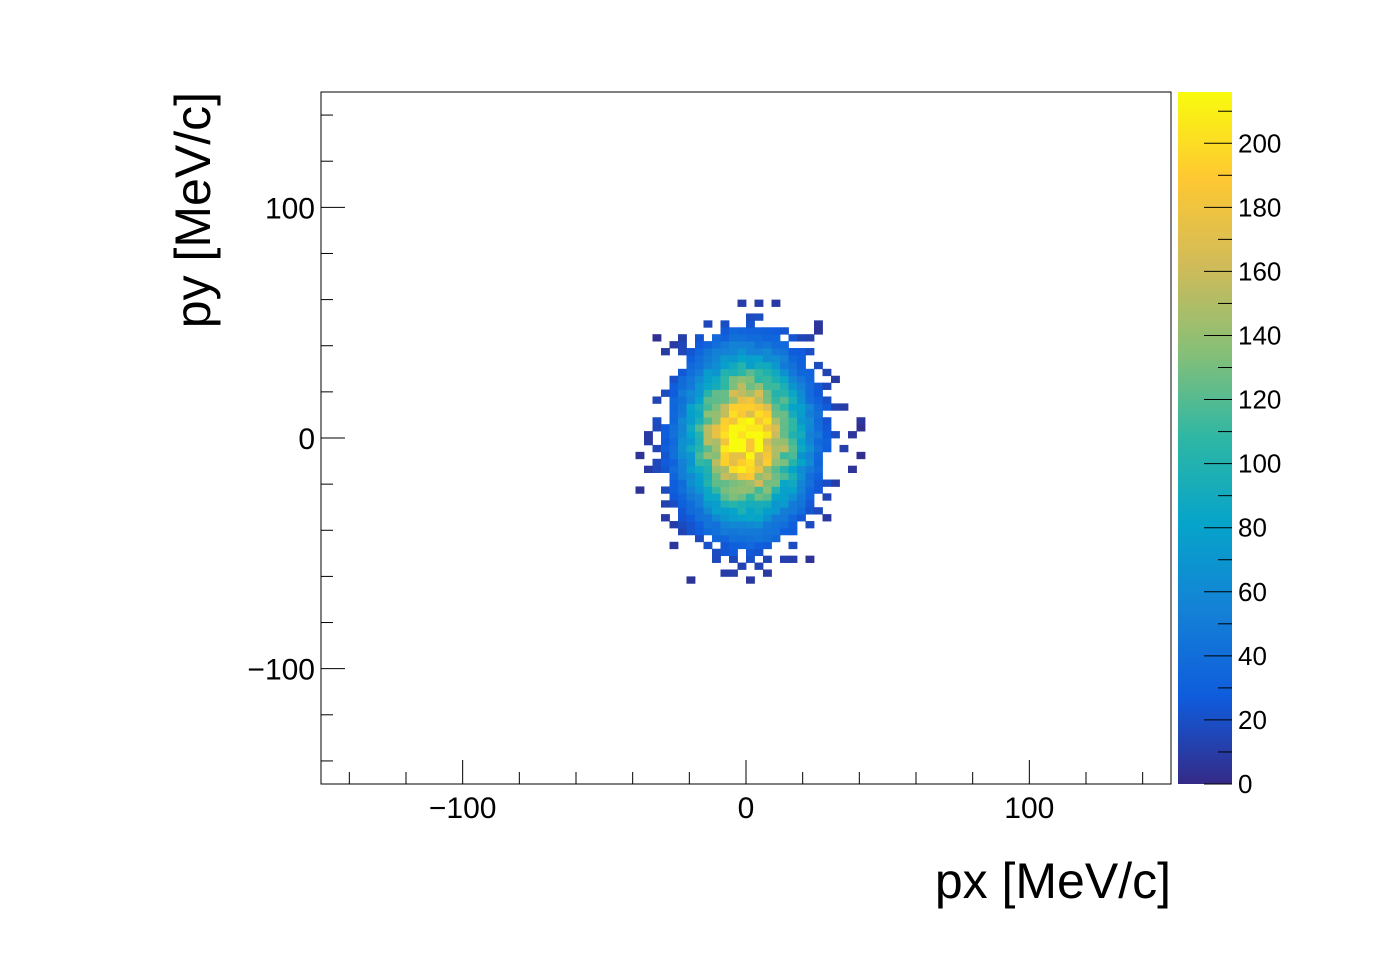 Image resolution: width=1396 pixels, height=972 pixels. What do you see at coordinates (281, 670) in the screenshot?
I see `y-tick-label: −100` at bounding box center [281, 670].